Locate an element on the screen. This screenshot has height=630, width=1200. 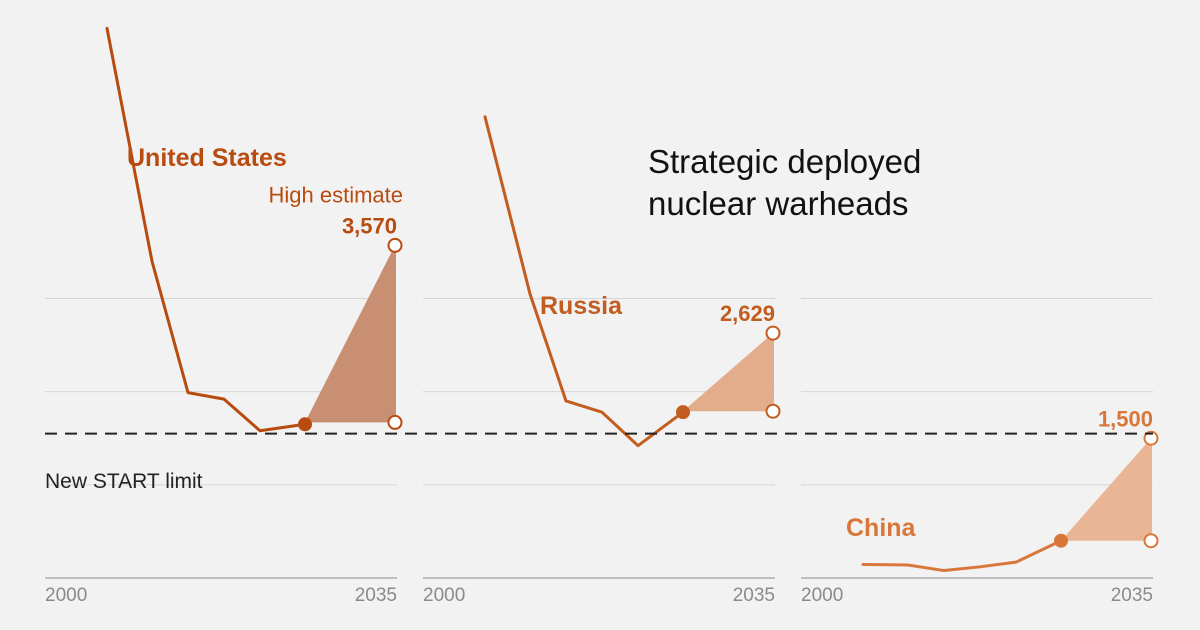
united-states-series-line is located at coordinates (206, 229).